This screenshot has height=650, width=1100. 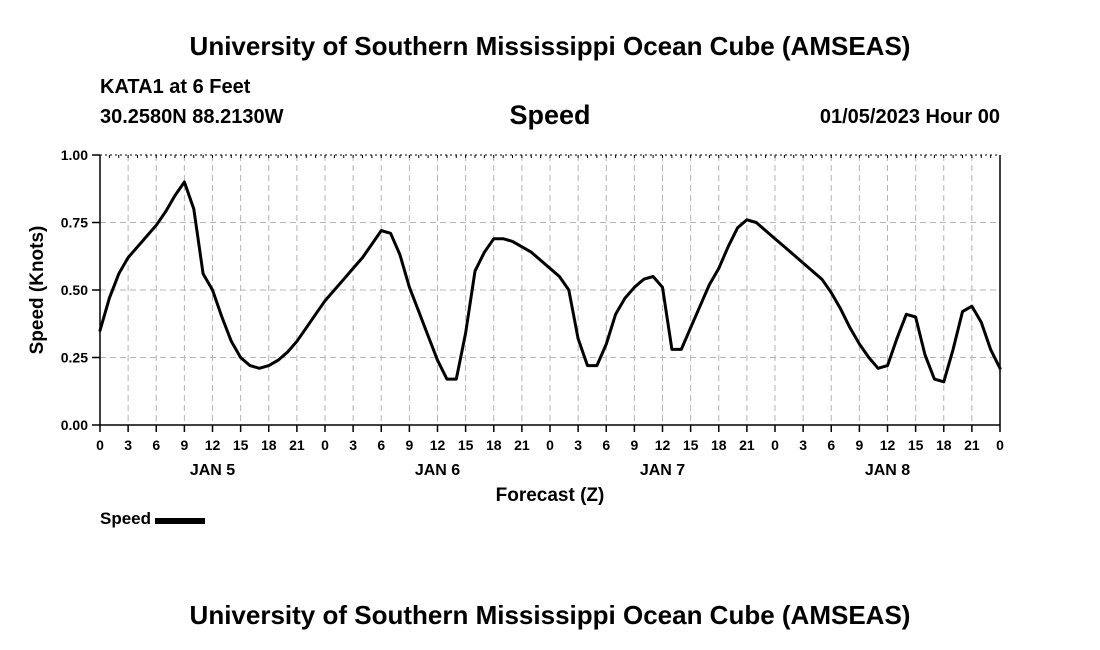 I want to click on day-label: JAN 5, so click(x=212, y=470).